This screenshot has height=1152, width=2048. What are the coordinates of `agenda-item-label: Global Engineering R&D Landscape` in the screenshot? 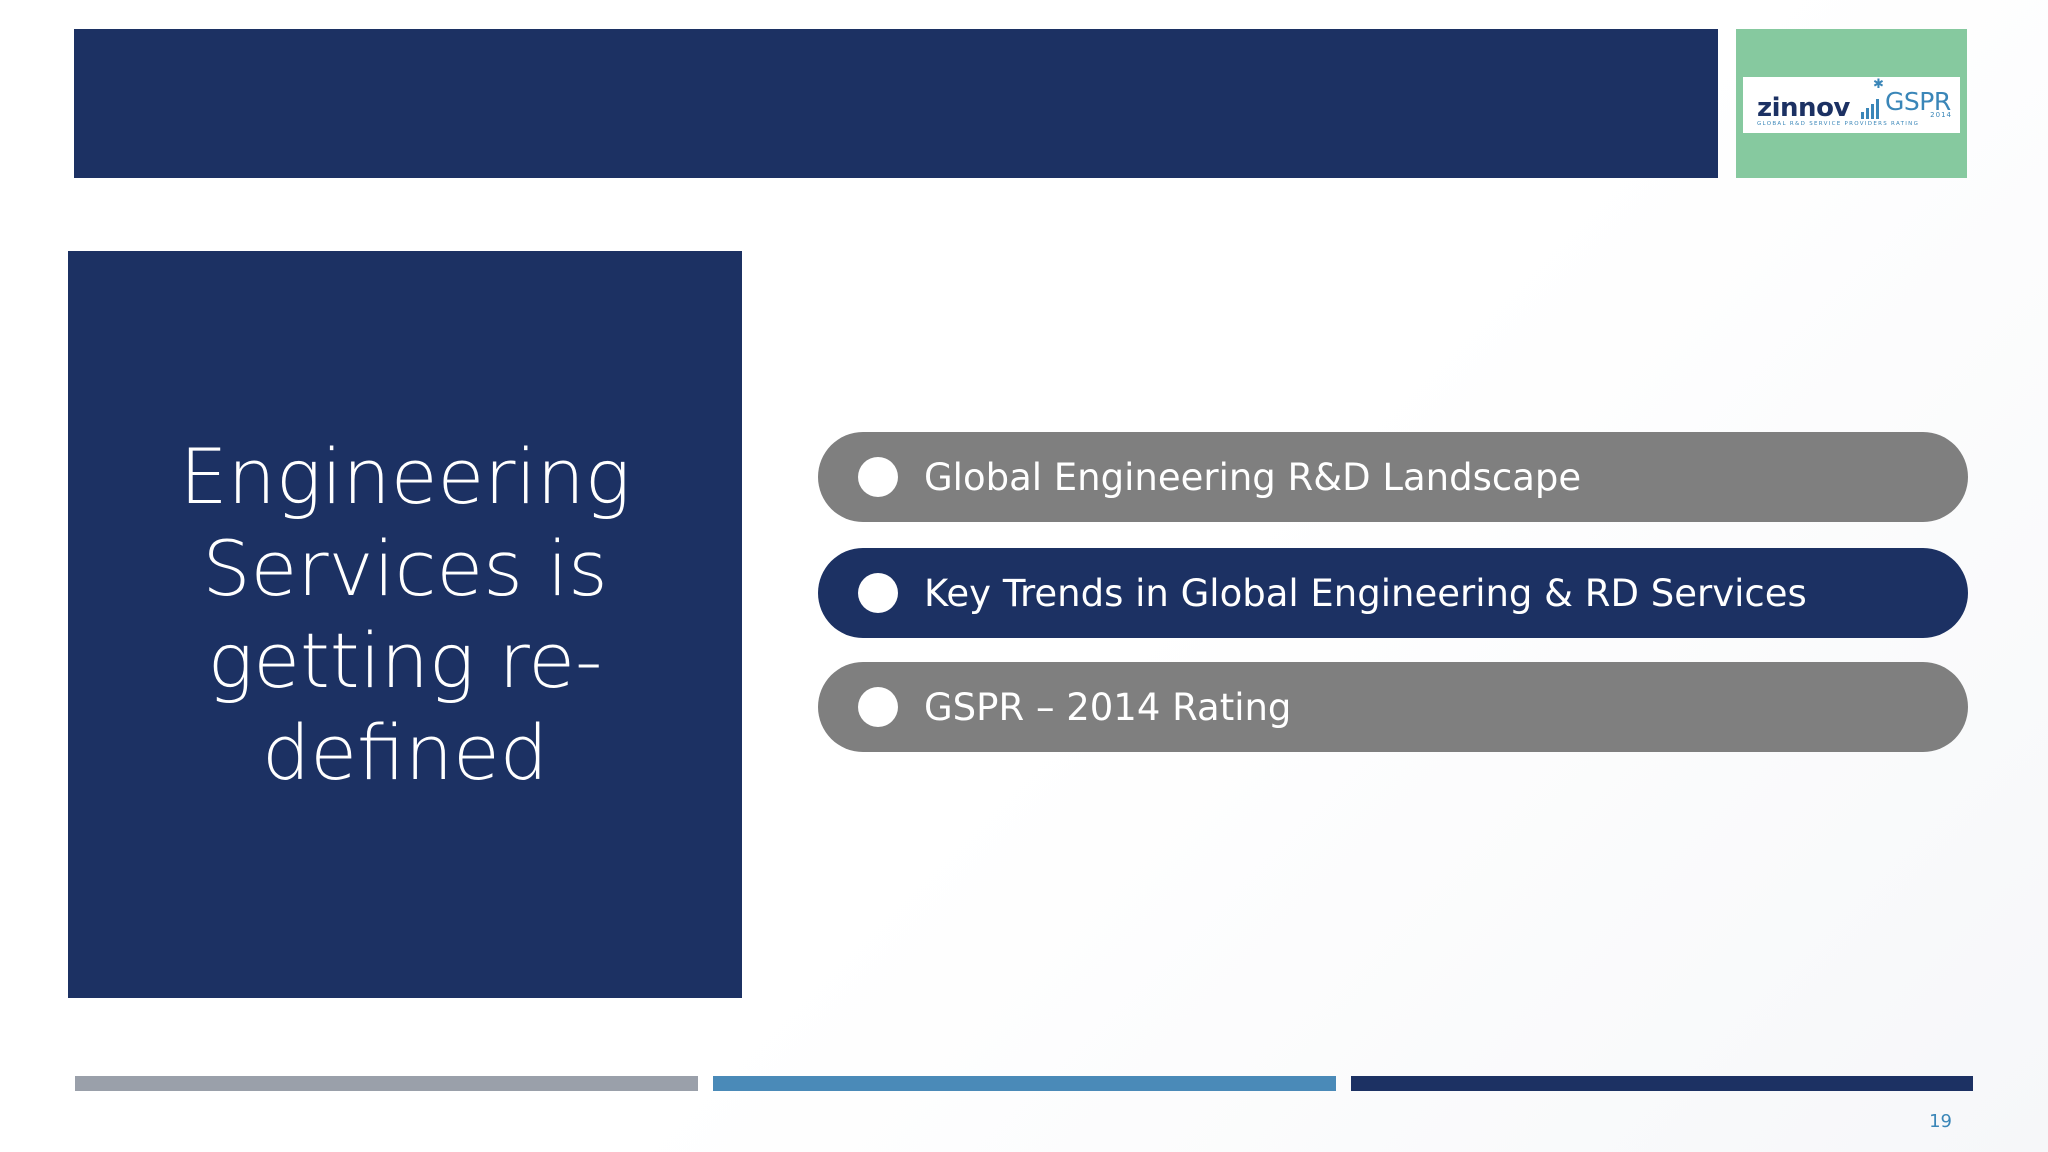 It's located at (1253, 477).